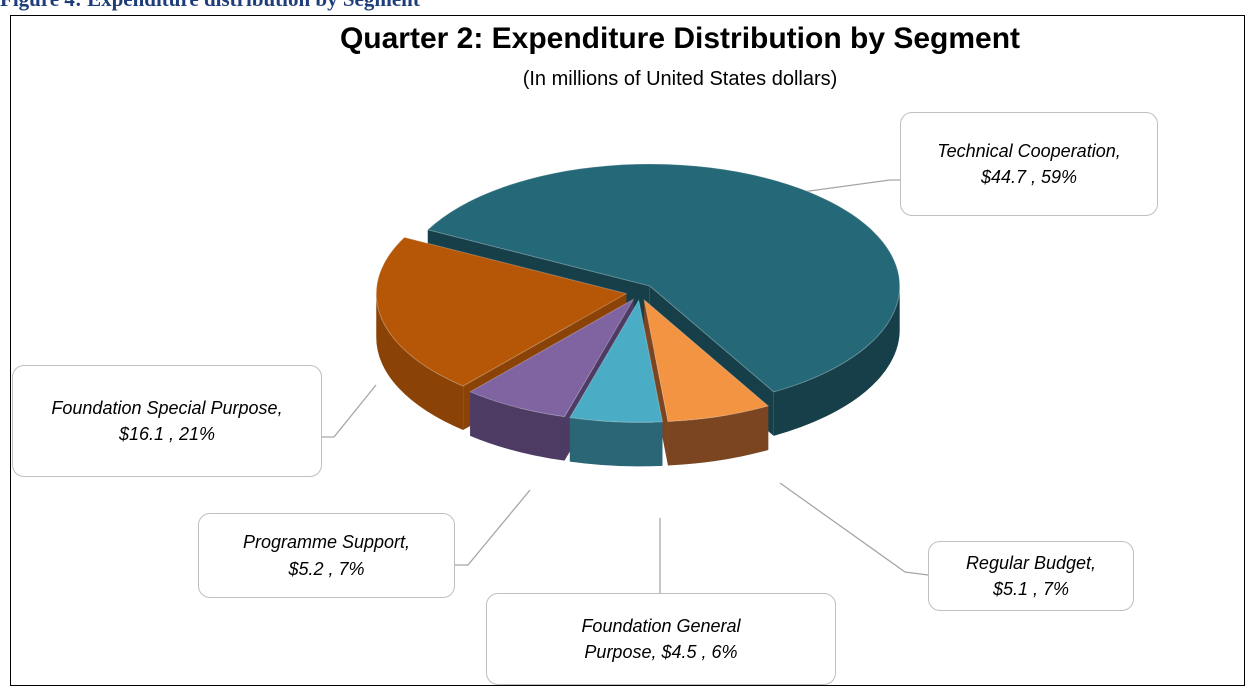 This screenshot has height=688, width=1255. What do you see at coordinates (1003, 177) in the screenshot?
I see `label-part: $44.7` at bounding box center [1003, 177].